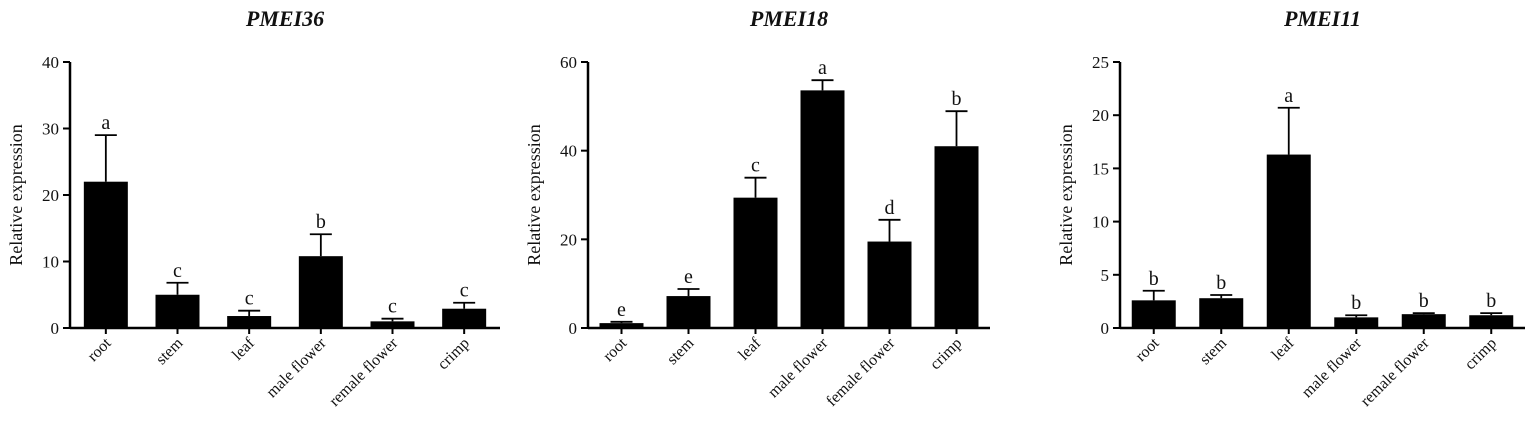 Image resolution: width=1535 pixels, height=439 pixels. I want to click on x-tick-label: female flower, so click(861, 372).